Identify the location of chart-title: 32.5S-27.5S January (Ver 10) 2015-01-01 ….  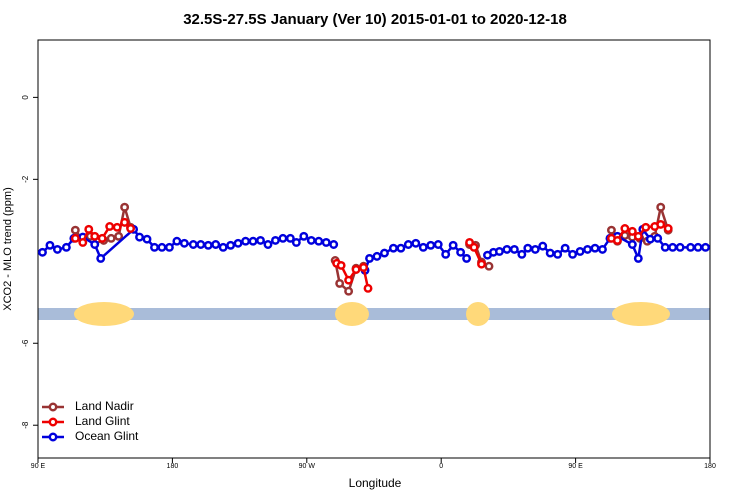
(375, 19).